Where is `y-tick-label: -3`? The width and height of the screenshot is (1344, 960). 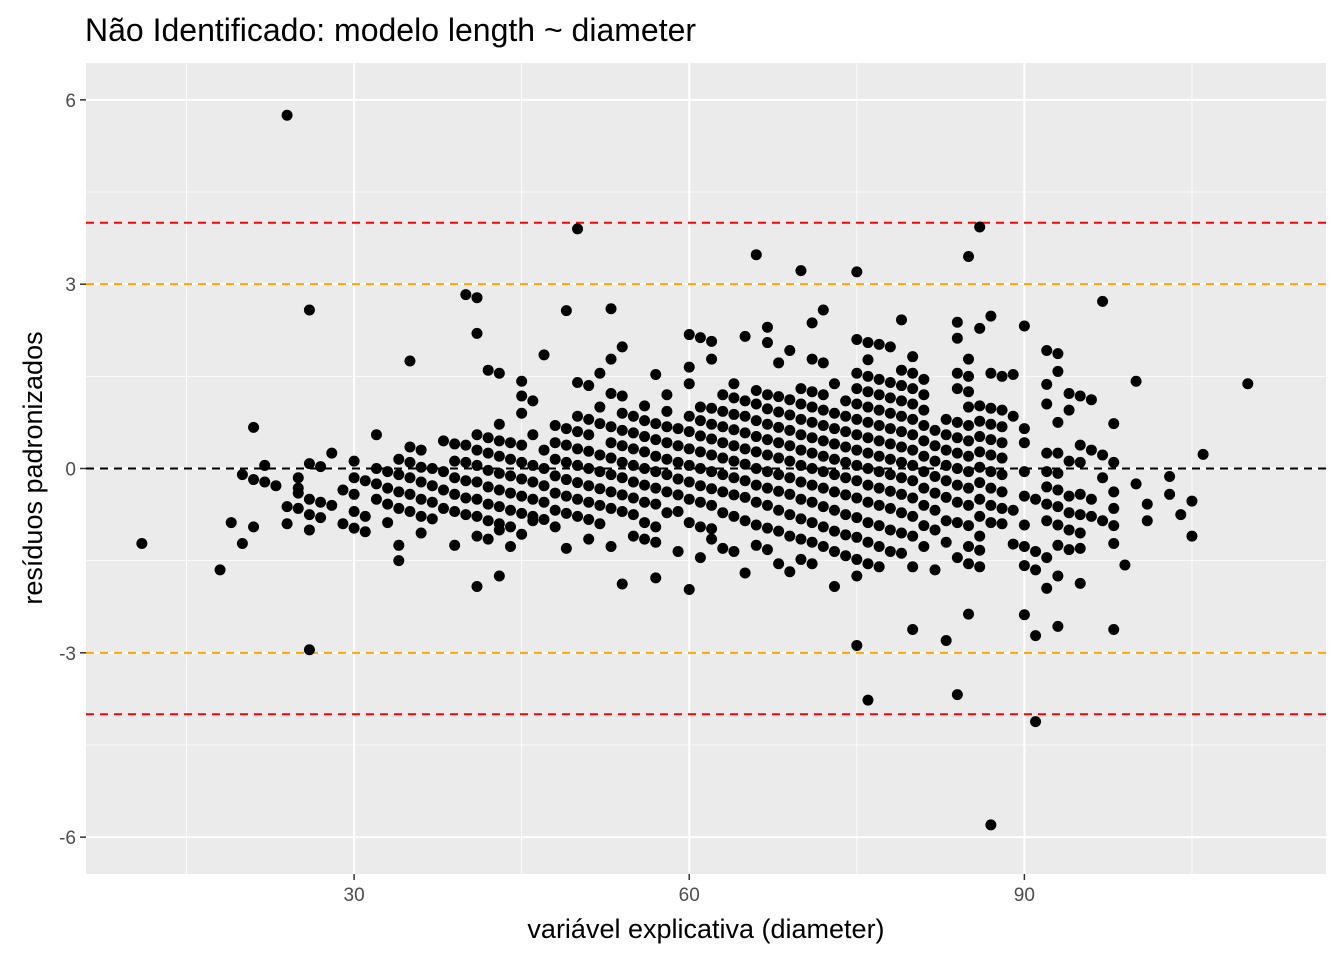
y-tick-label: -3 is located at coordinates (67, 654).